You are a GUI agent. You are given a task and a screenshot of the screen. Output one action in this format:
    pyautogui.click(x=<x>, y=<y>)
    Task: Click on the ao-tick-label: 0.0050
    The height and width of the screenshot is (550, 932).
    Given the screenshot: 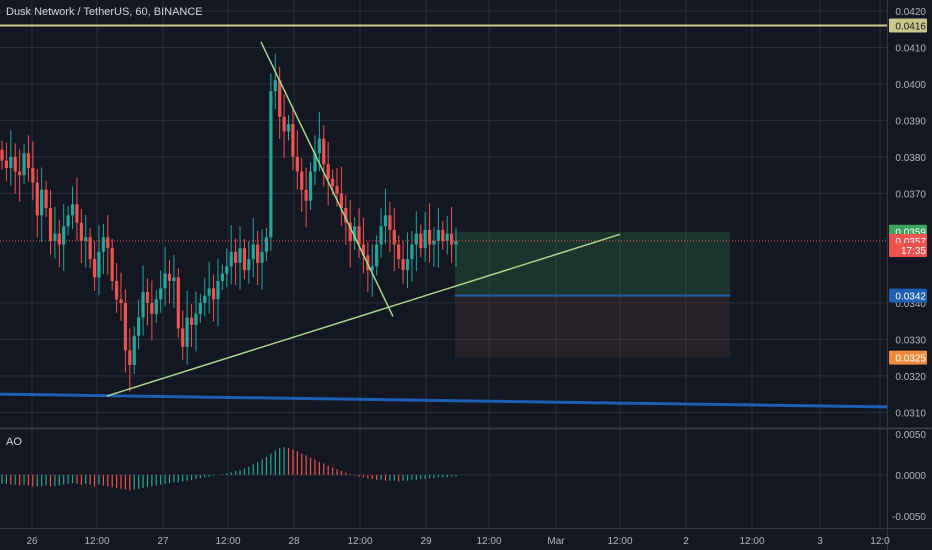 What is the action you would take?
    pyautogui.click(x=910, y=435)
    